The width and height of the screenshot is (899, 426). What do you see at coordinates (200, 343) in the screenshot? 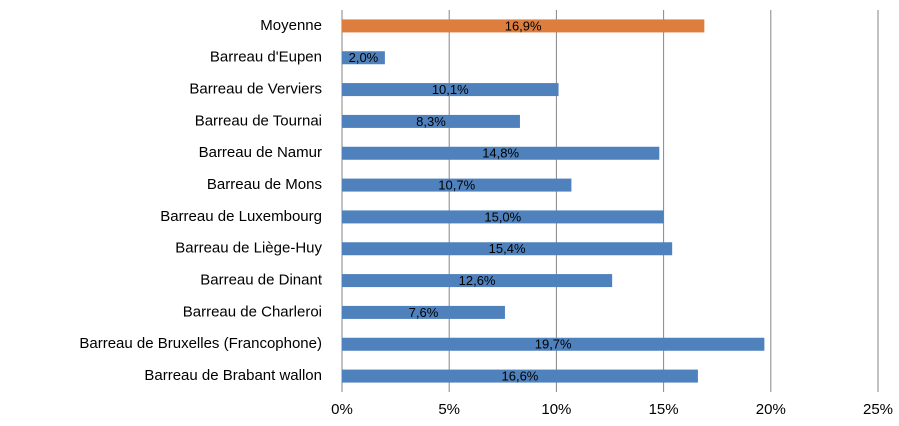
I see `y-tick-label: Barreau de Bruxelles (Francophone)` at bounding box center [200, 343].